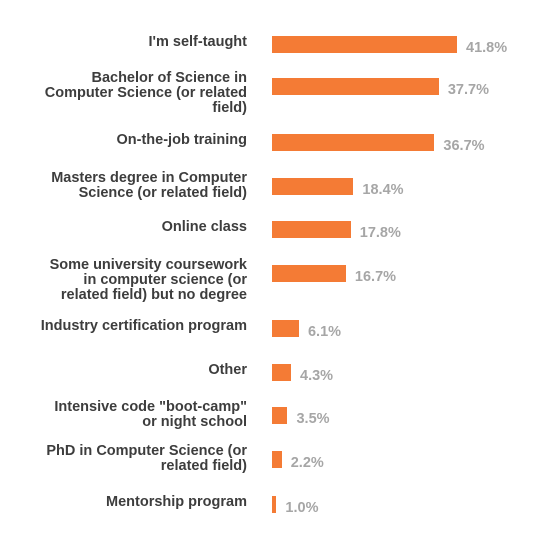 The width and height of the screenshot is (539, 540). Describe the element at coordinates (143, 326) in the screenshot. I see `category-label: Industry certification program` at that location.